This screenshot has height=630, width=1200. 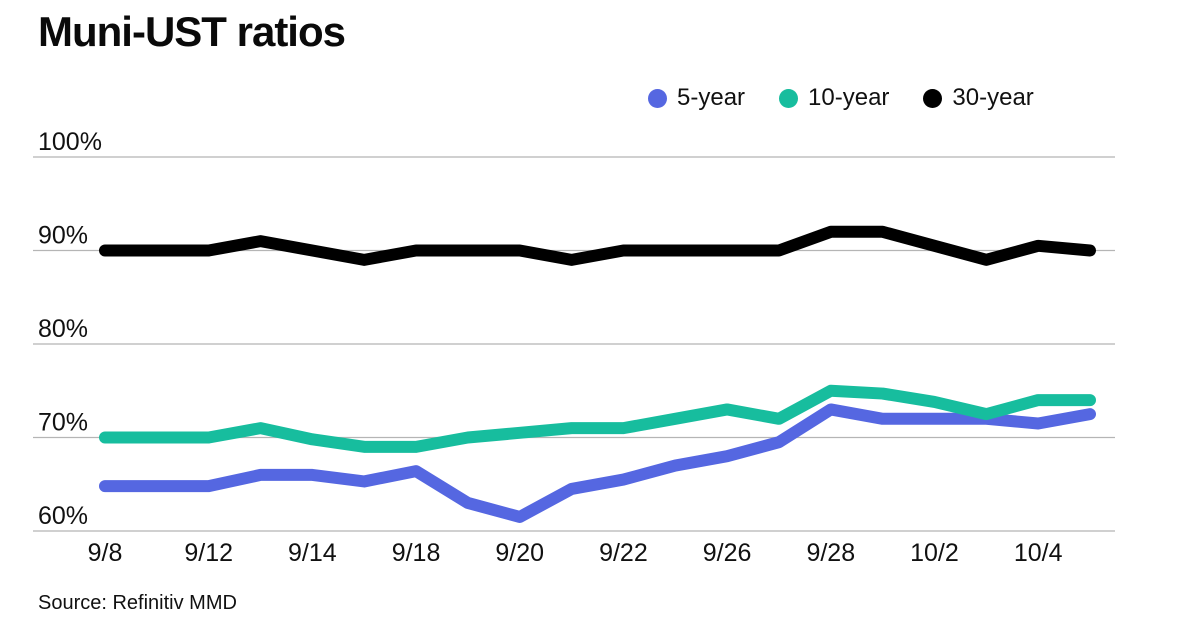 I want to click on legend-item-10-year: 10-year, so click(x=834, y=98).